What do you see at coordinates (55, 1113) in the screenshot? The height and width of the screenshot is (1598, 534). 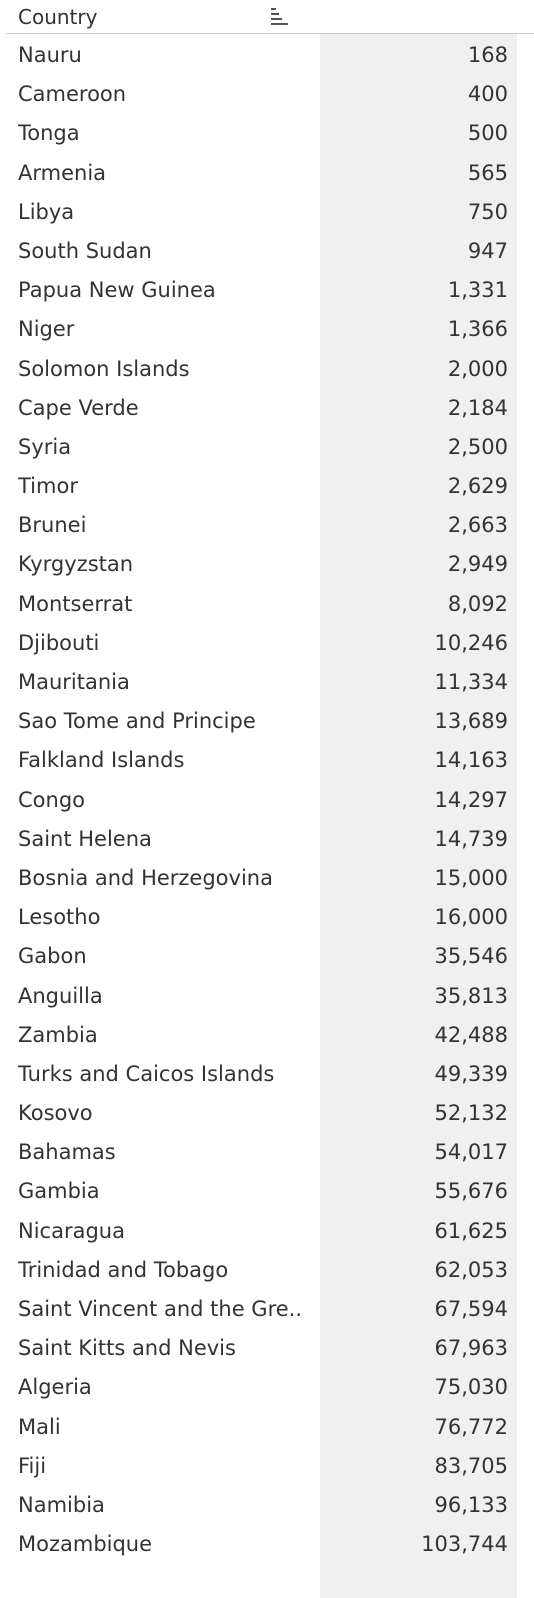 I see `country-cell: Kosovo` at bounding box center [55, 1113].